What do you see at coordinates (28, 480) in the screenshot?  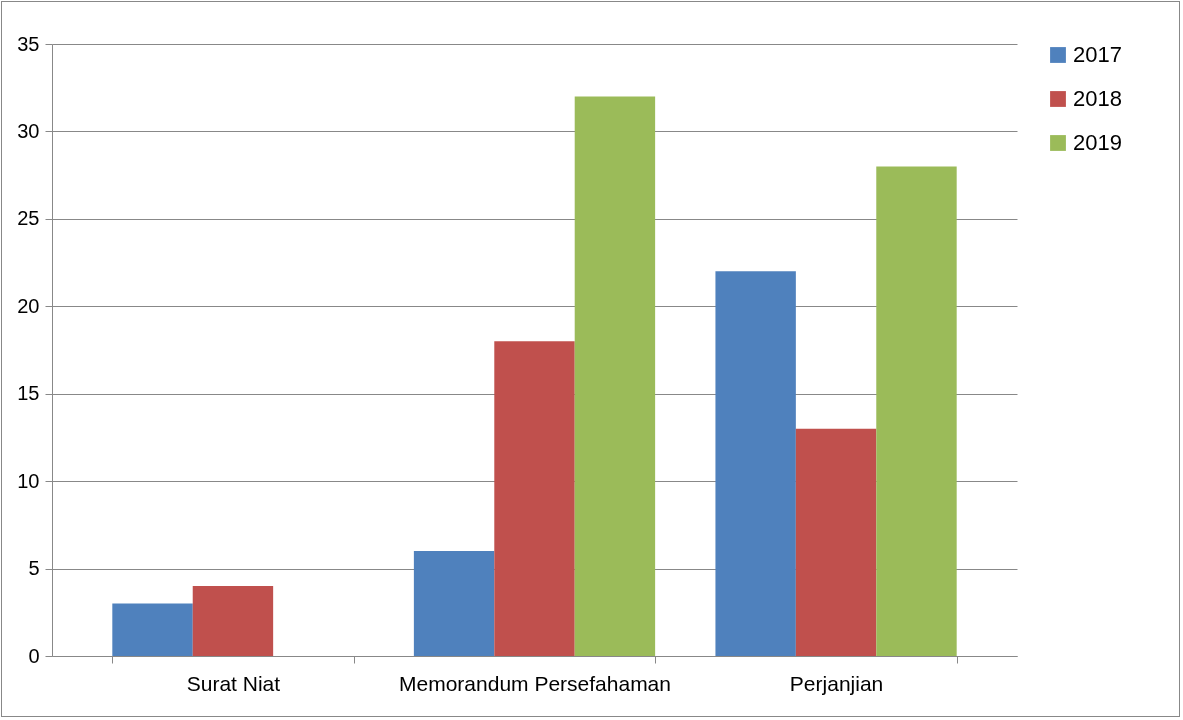 I see `y-tick-label: 10` at bounding box center [28, 480].